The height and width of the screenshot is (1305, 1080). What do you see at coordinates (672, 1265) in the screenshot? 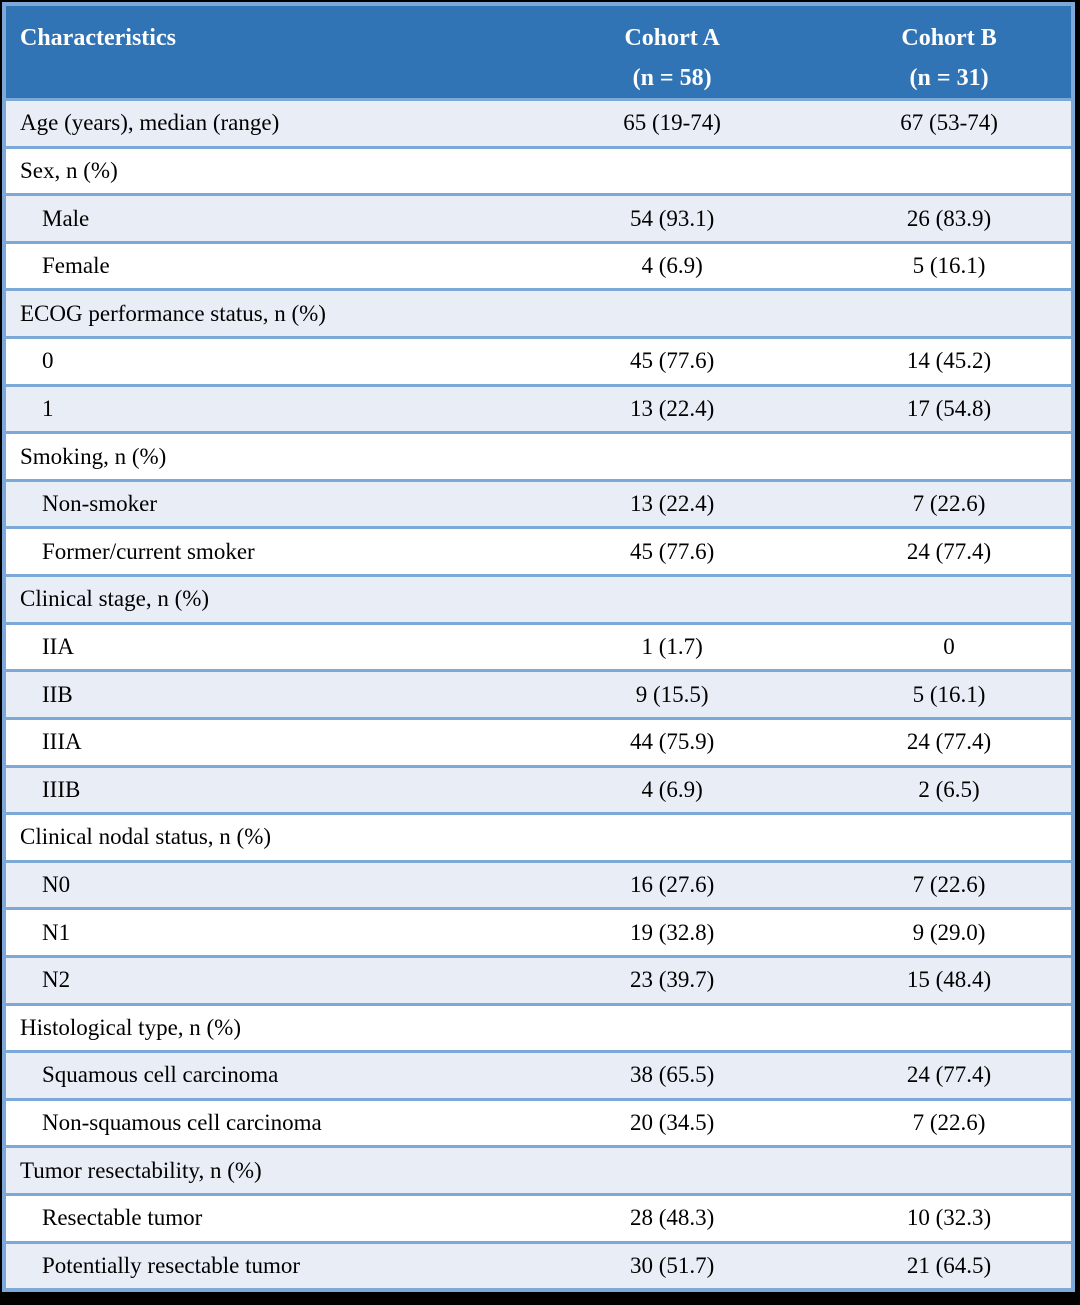
I see `cohort-a-value: 30 (51.7)` at bounding box center [672, 1265].